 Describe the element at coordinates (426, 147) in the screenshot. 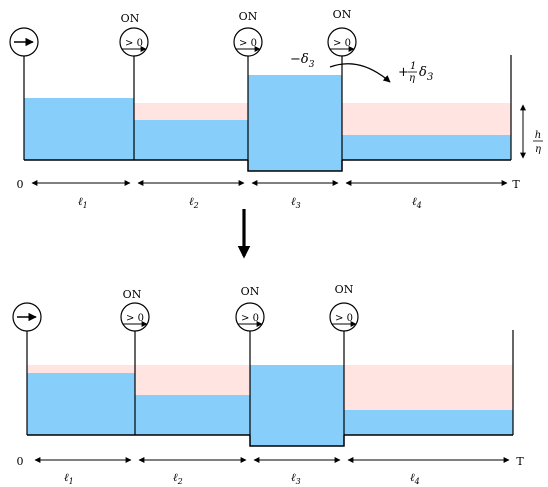

I see `top-water-seg4` at that location.